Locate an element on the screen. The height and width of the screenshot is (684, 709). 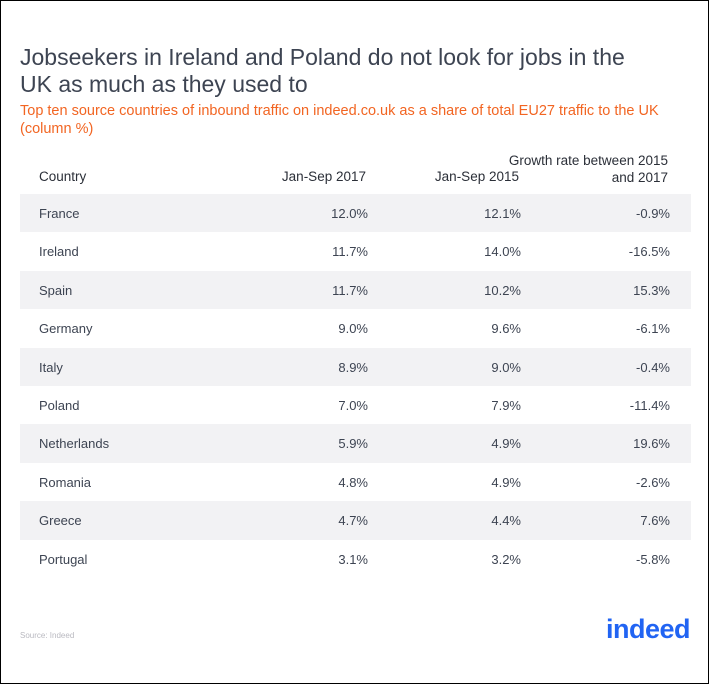
cell-country: Ireland is located at coordinates (59, 252).